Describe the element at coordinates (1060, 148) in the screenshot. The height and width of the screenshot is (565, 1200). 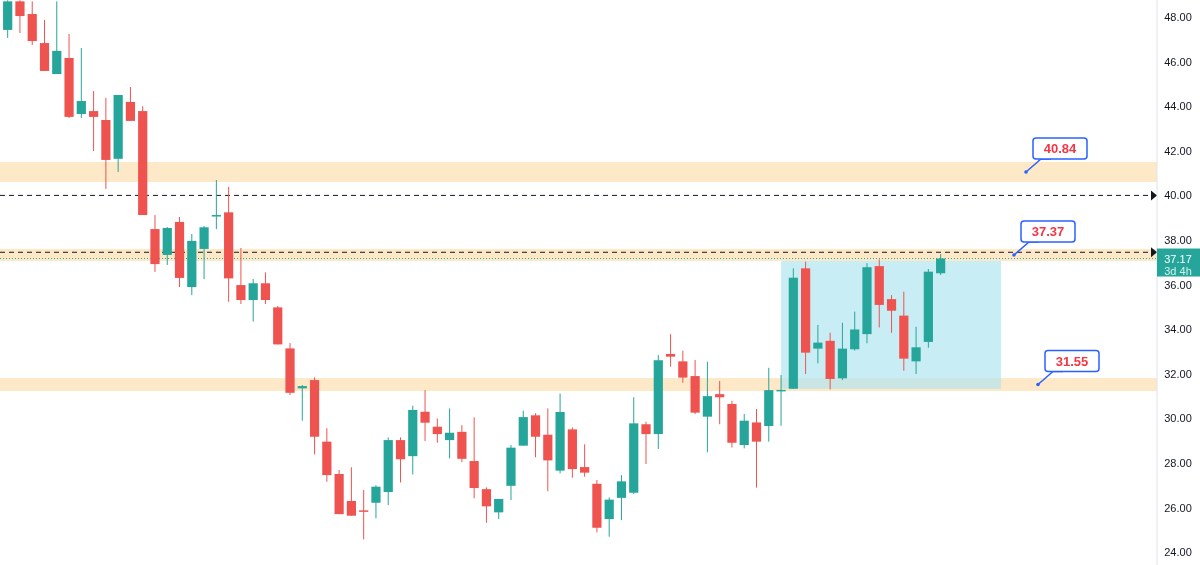
I see `band-label: 40.84` at that location.